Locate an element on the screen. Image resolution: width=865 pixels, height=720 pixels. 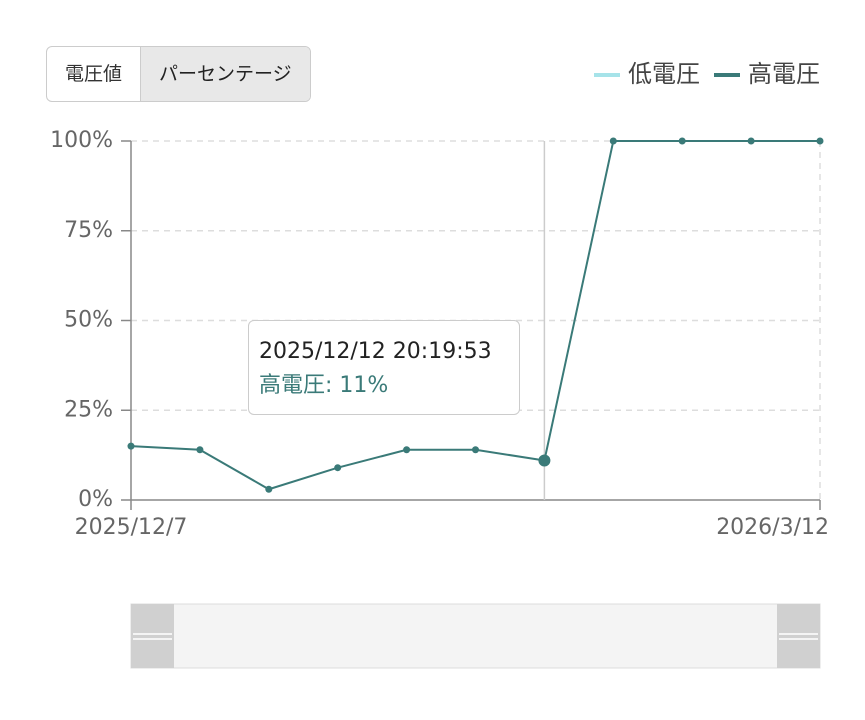
y-tick-label: 50% is located at coordinates (88, 320).